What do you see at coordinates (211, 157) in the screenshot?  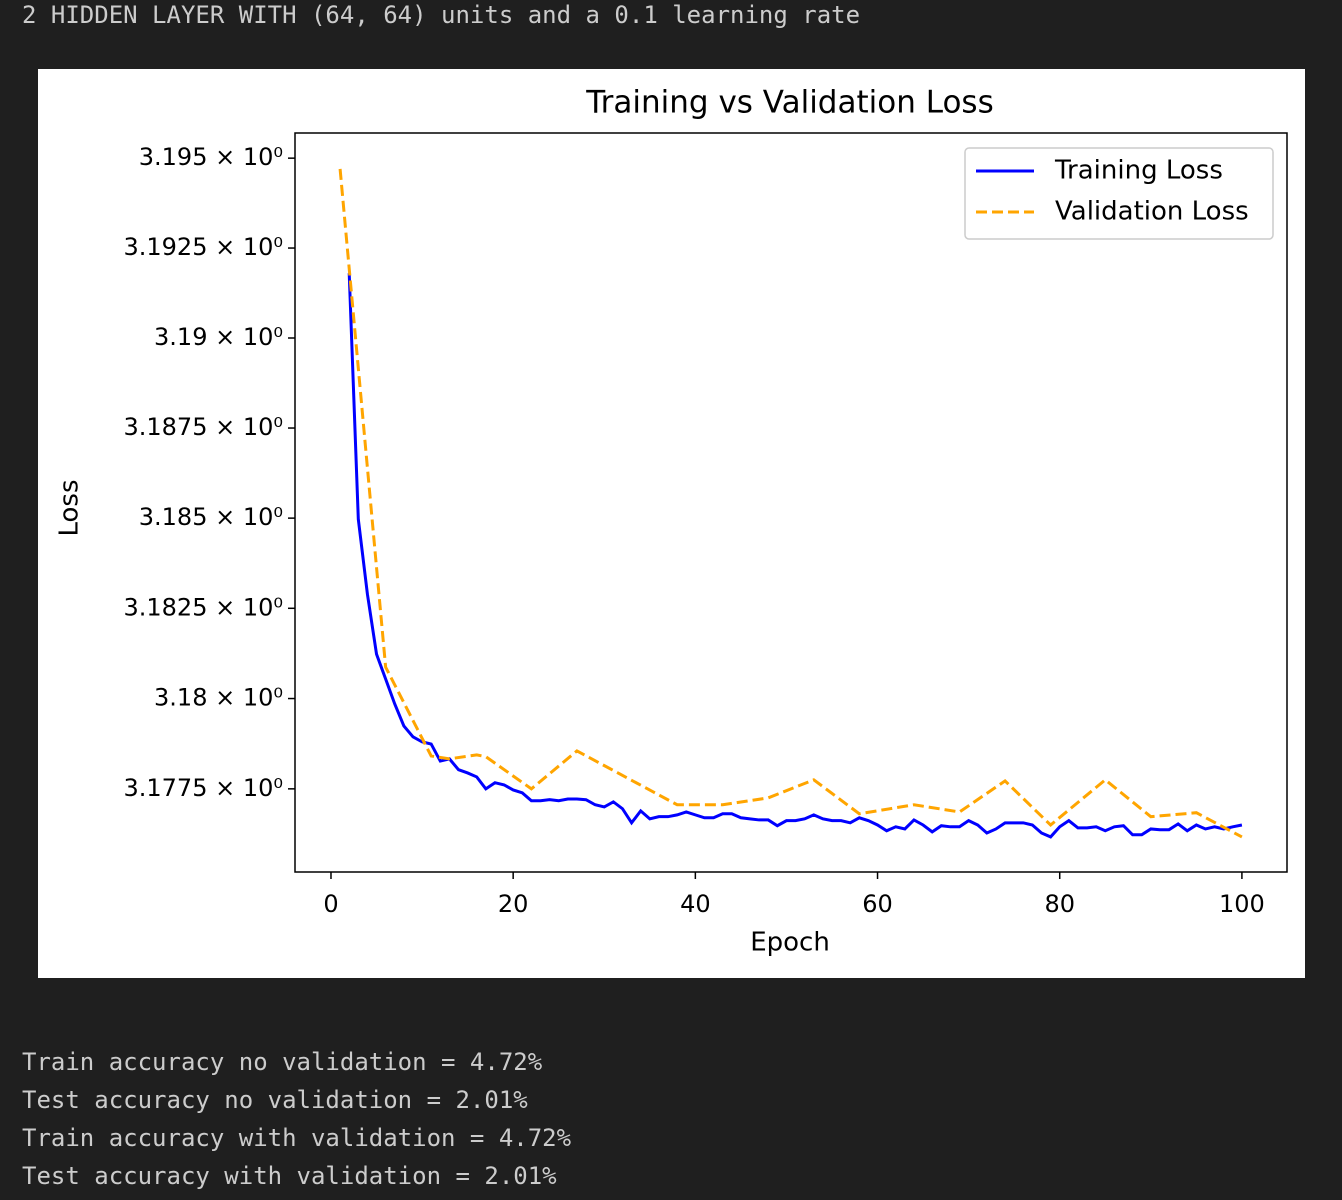 I see `y-tick-label: 3.195 × 10⁰` at bounding box center [211, 157].